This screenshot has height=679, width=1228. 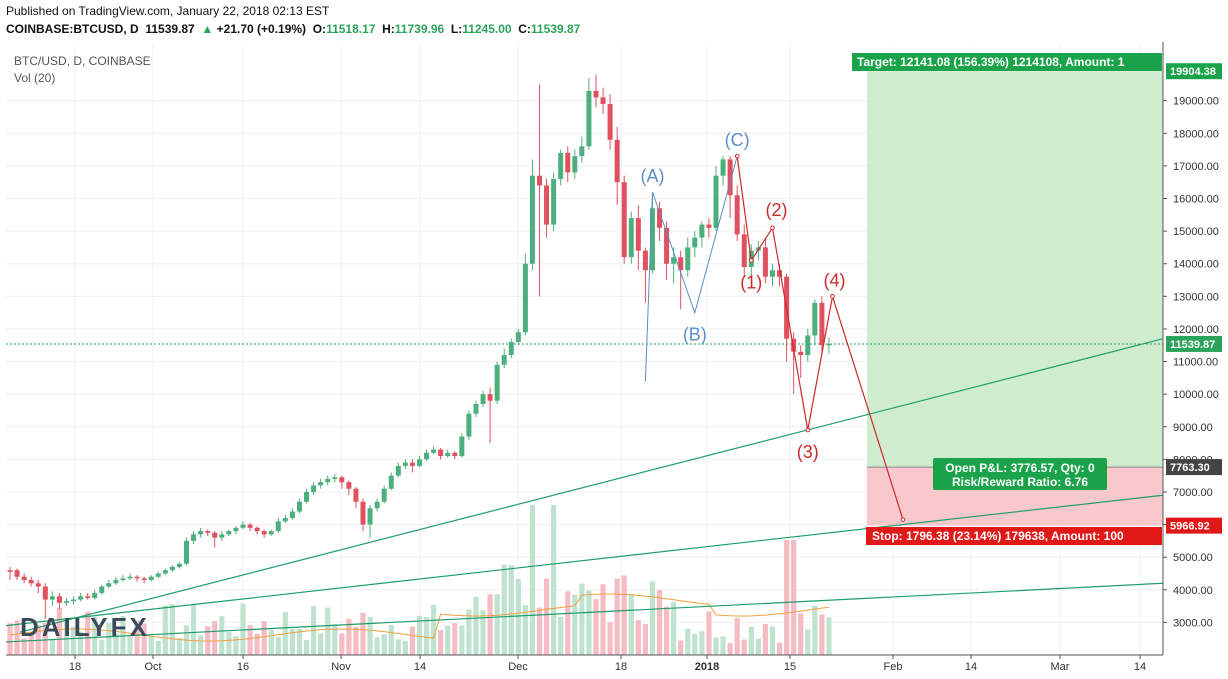 I want to click on price-tick-label: 11000.00, so click(x=1195, y=363).